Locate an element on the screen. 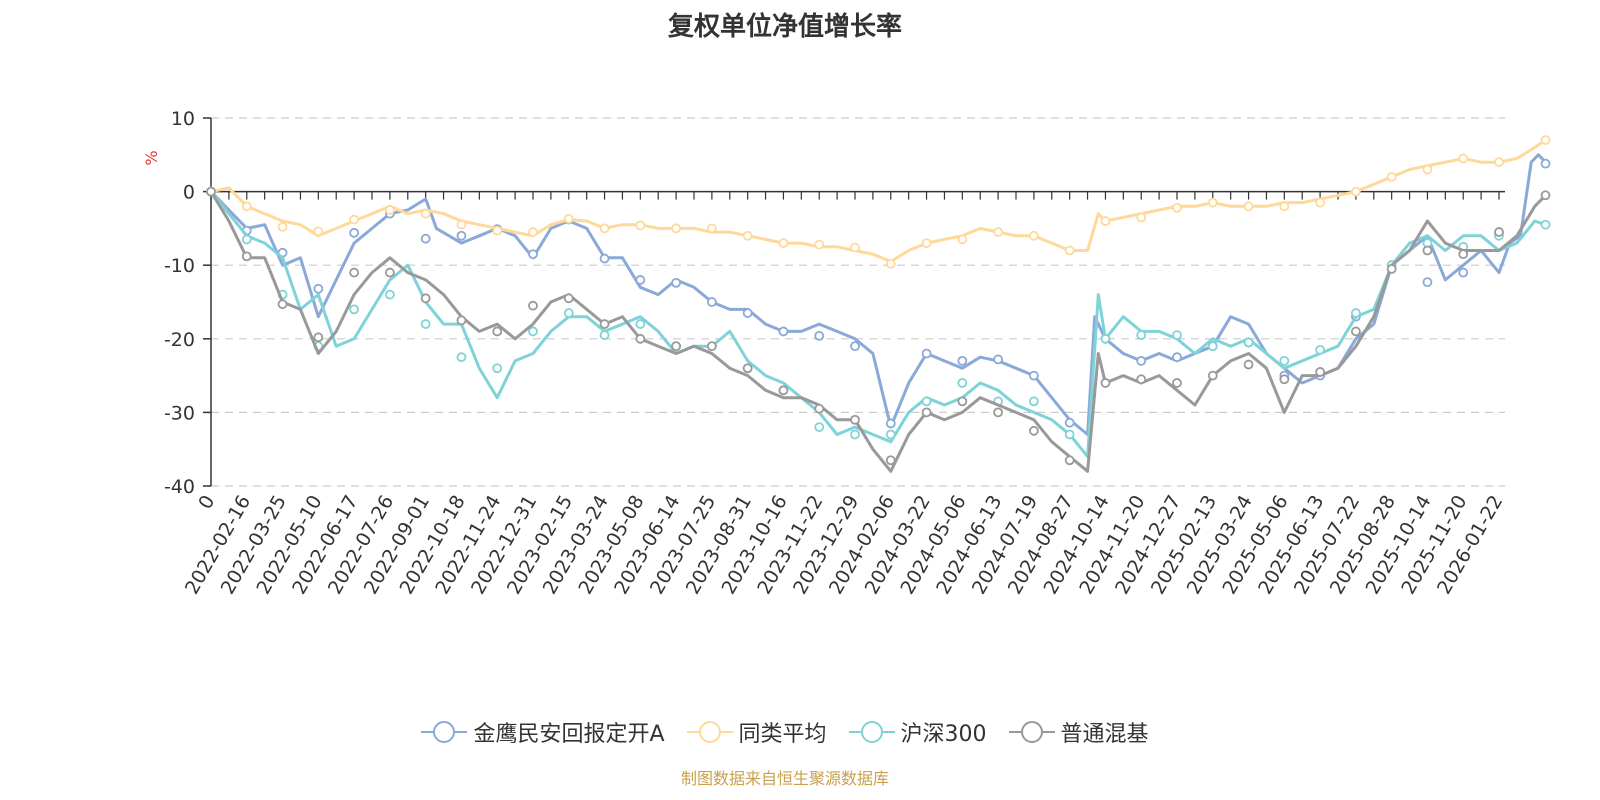  legend-item-csi300: 沪深300 is located at coordinates (917, 732).